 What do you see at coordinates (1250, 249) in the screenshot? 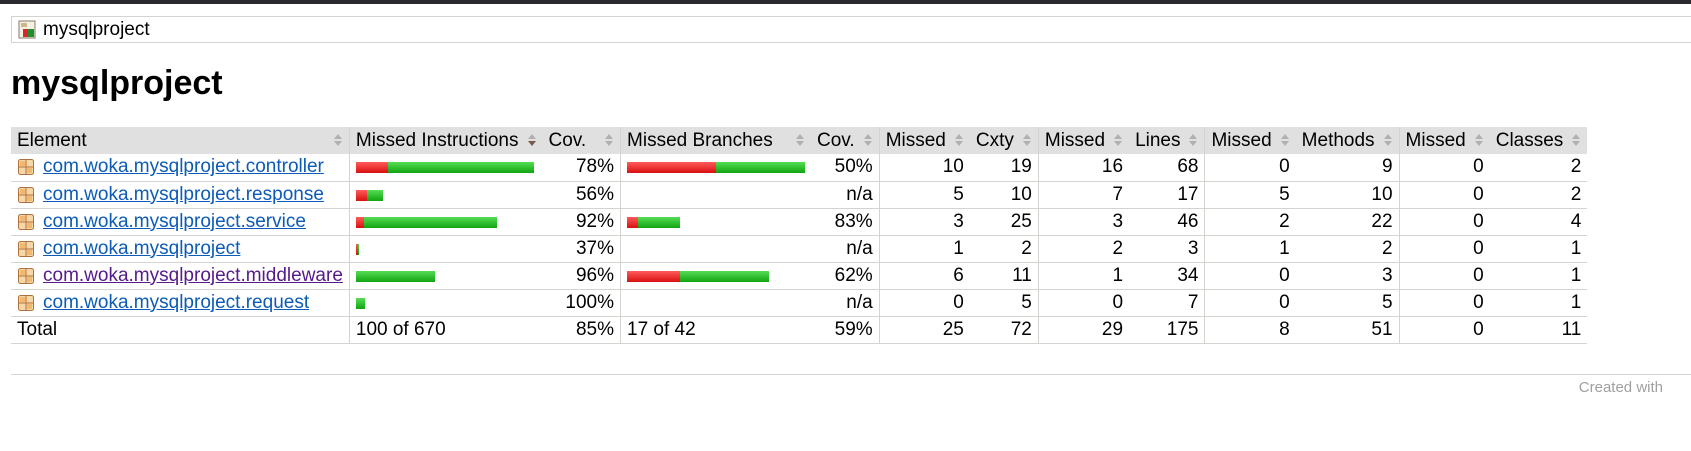
I see `missed-methods-cell: 1` at bounding box center [1250, 249].